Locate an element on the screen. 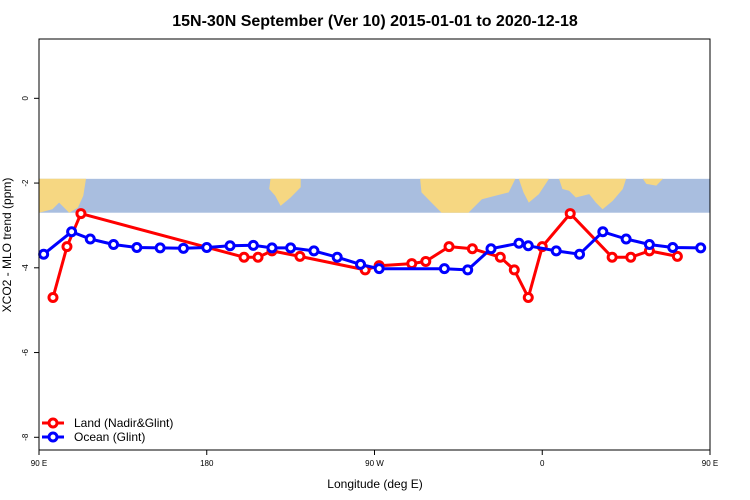  y-tick-label: -4 is located at coordinates (25, 268).